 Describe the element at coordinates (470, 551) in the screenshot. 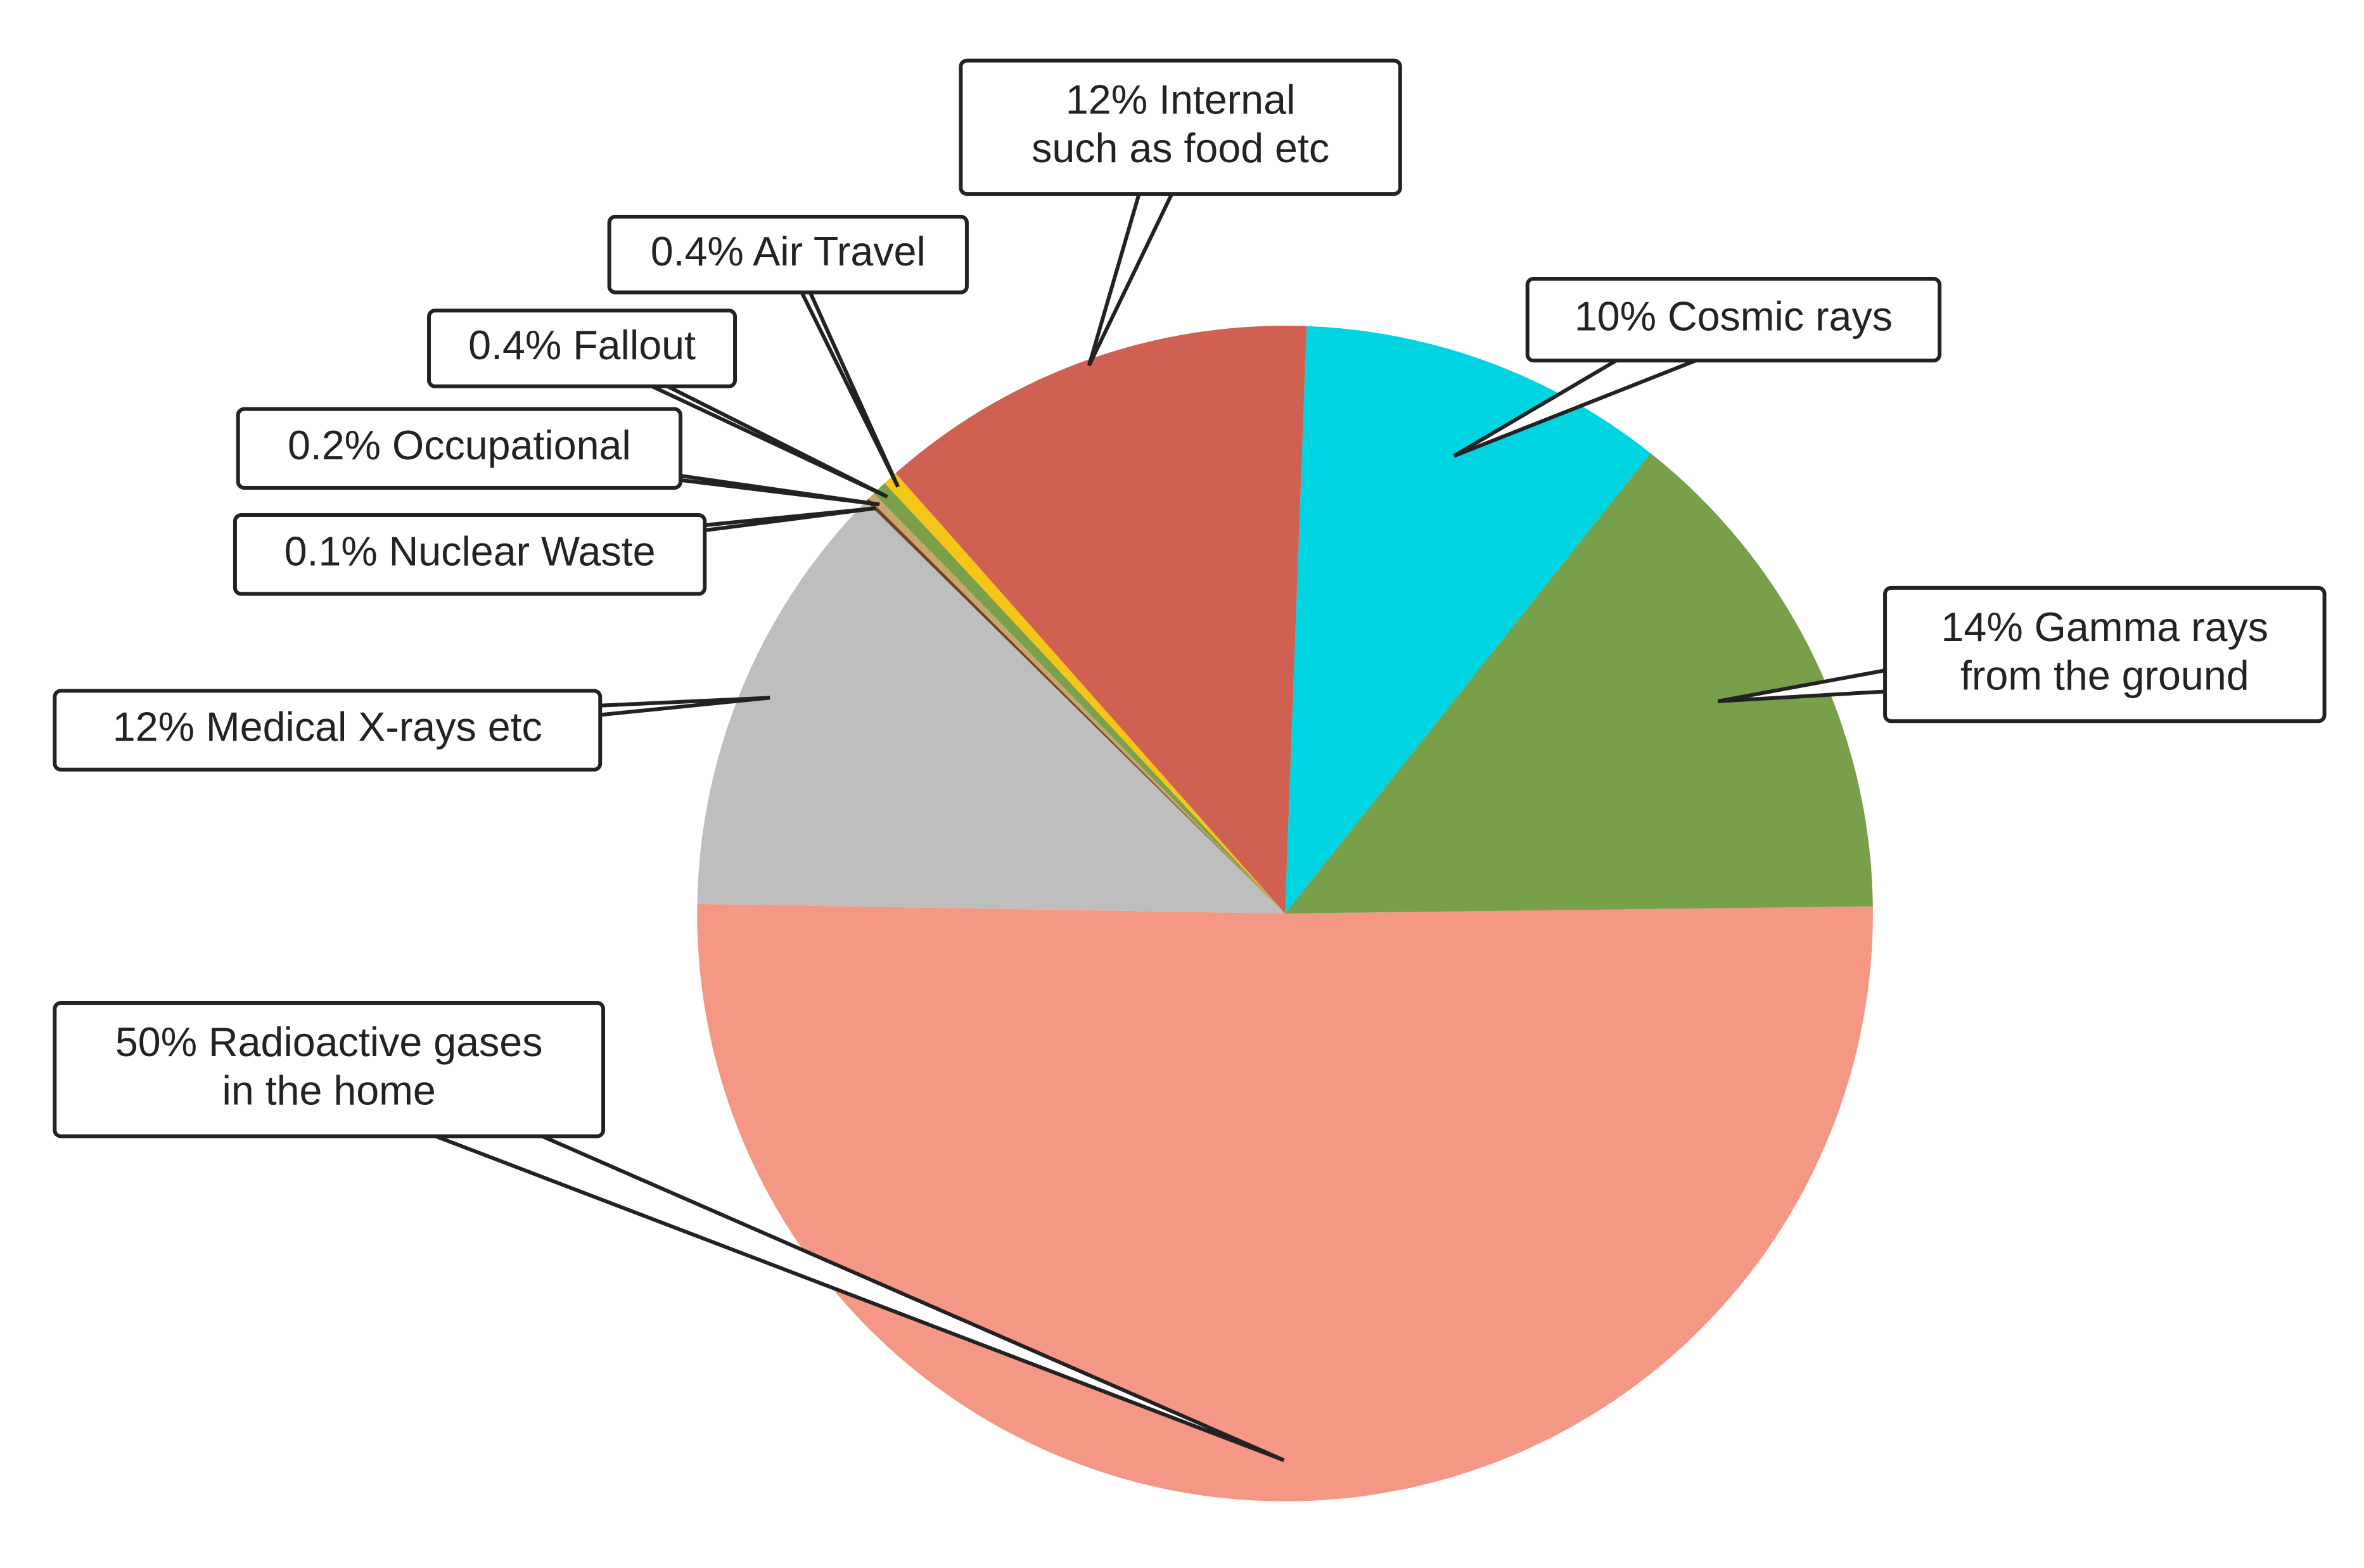

I see `data-label: 0.1% Nuclear Waste` at that location.